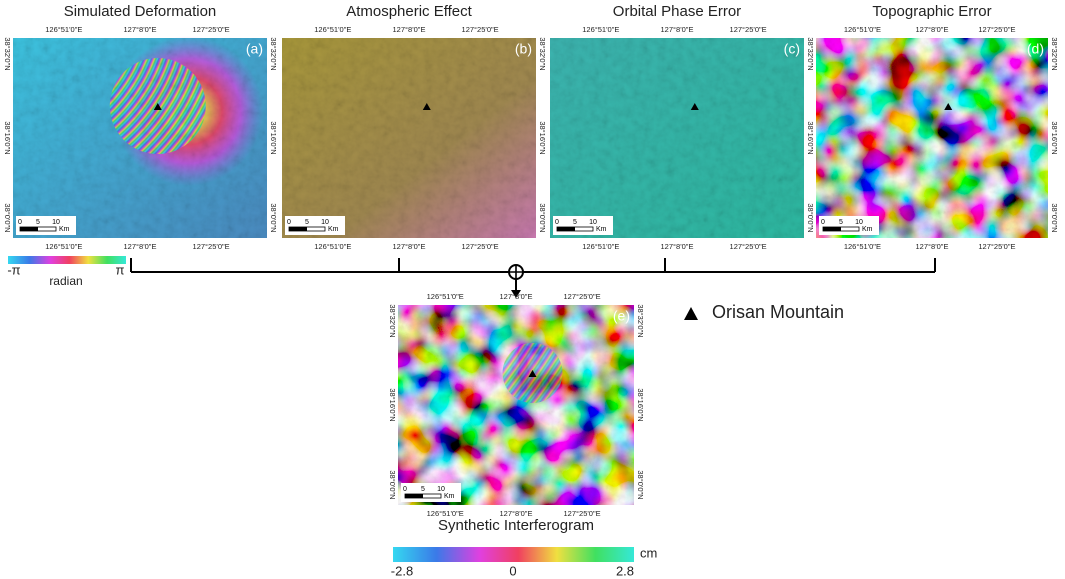 The width and height of the screenshot is (1065, 579). What do you see at coordinates (625, 570) in the screenshot?
I see `colorbar-tick: 2.8` at bounding box center [625, 570].